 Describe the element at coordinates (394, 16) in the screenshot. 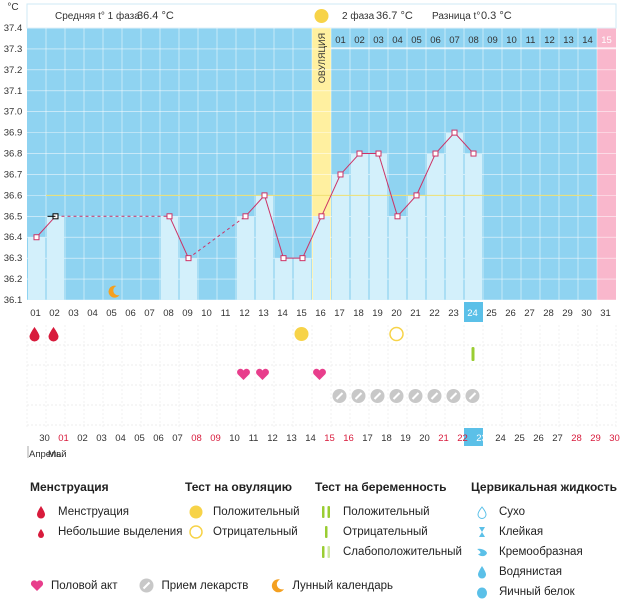

I see `phase2-value: 36.7 °C` at that location.